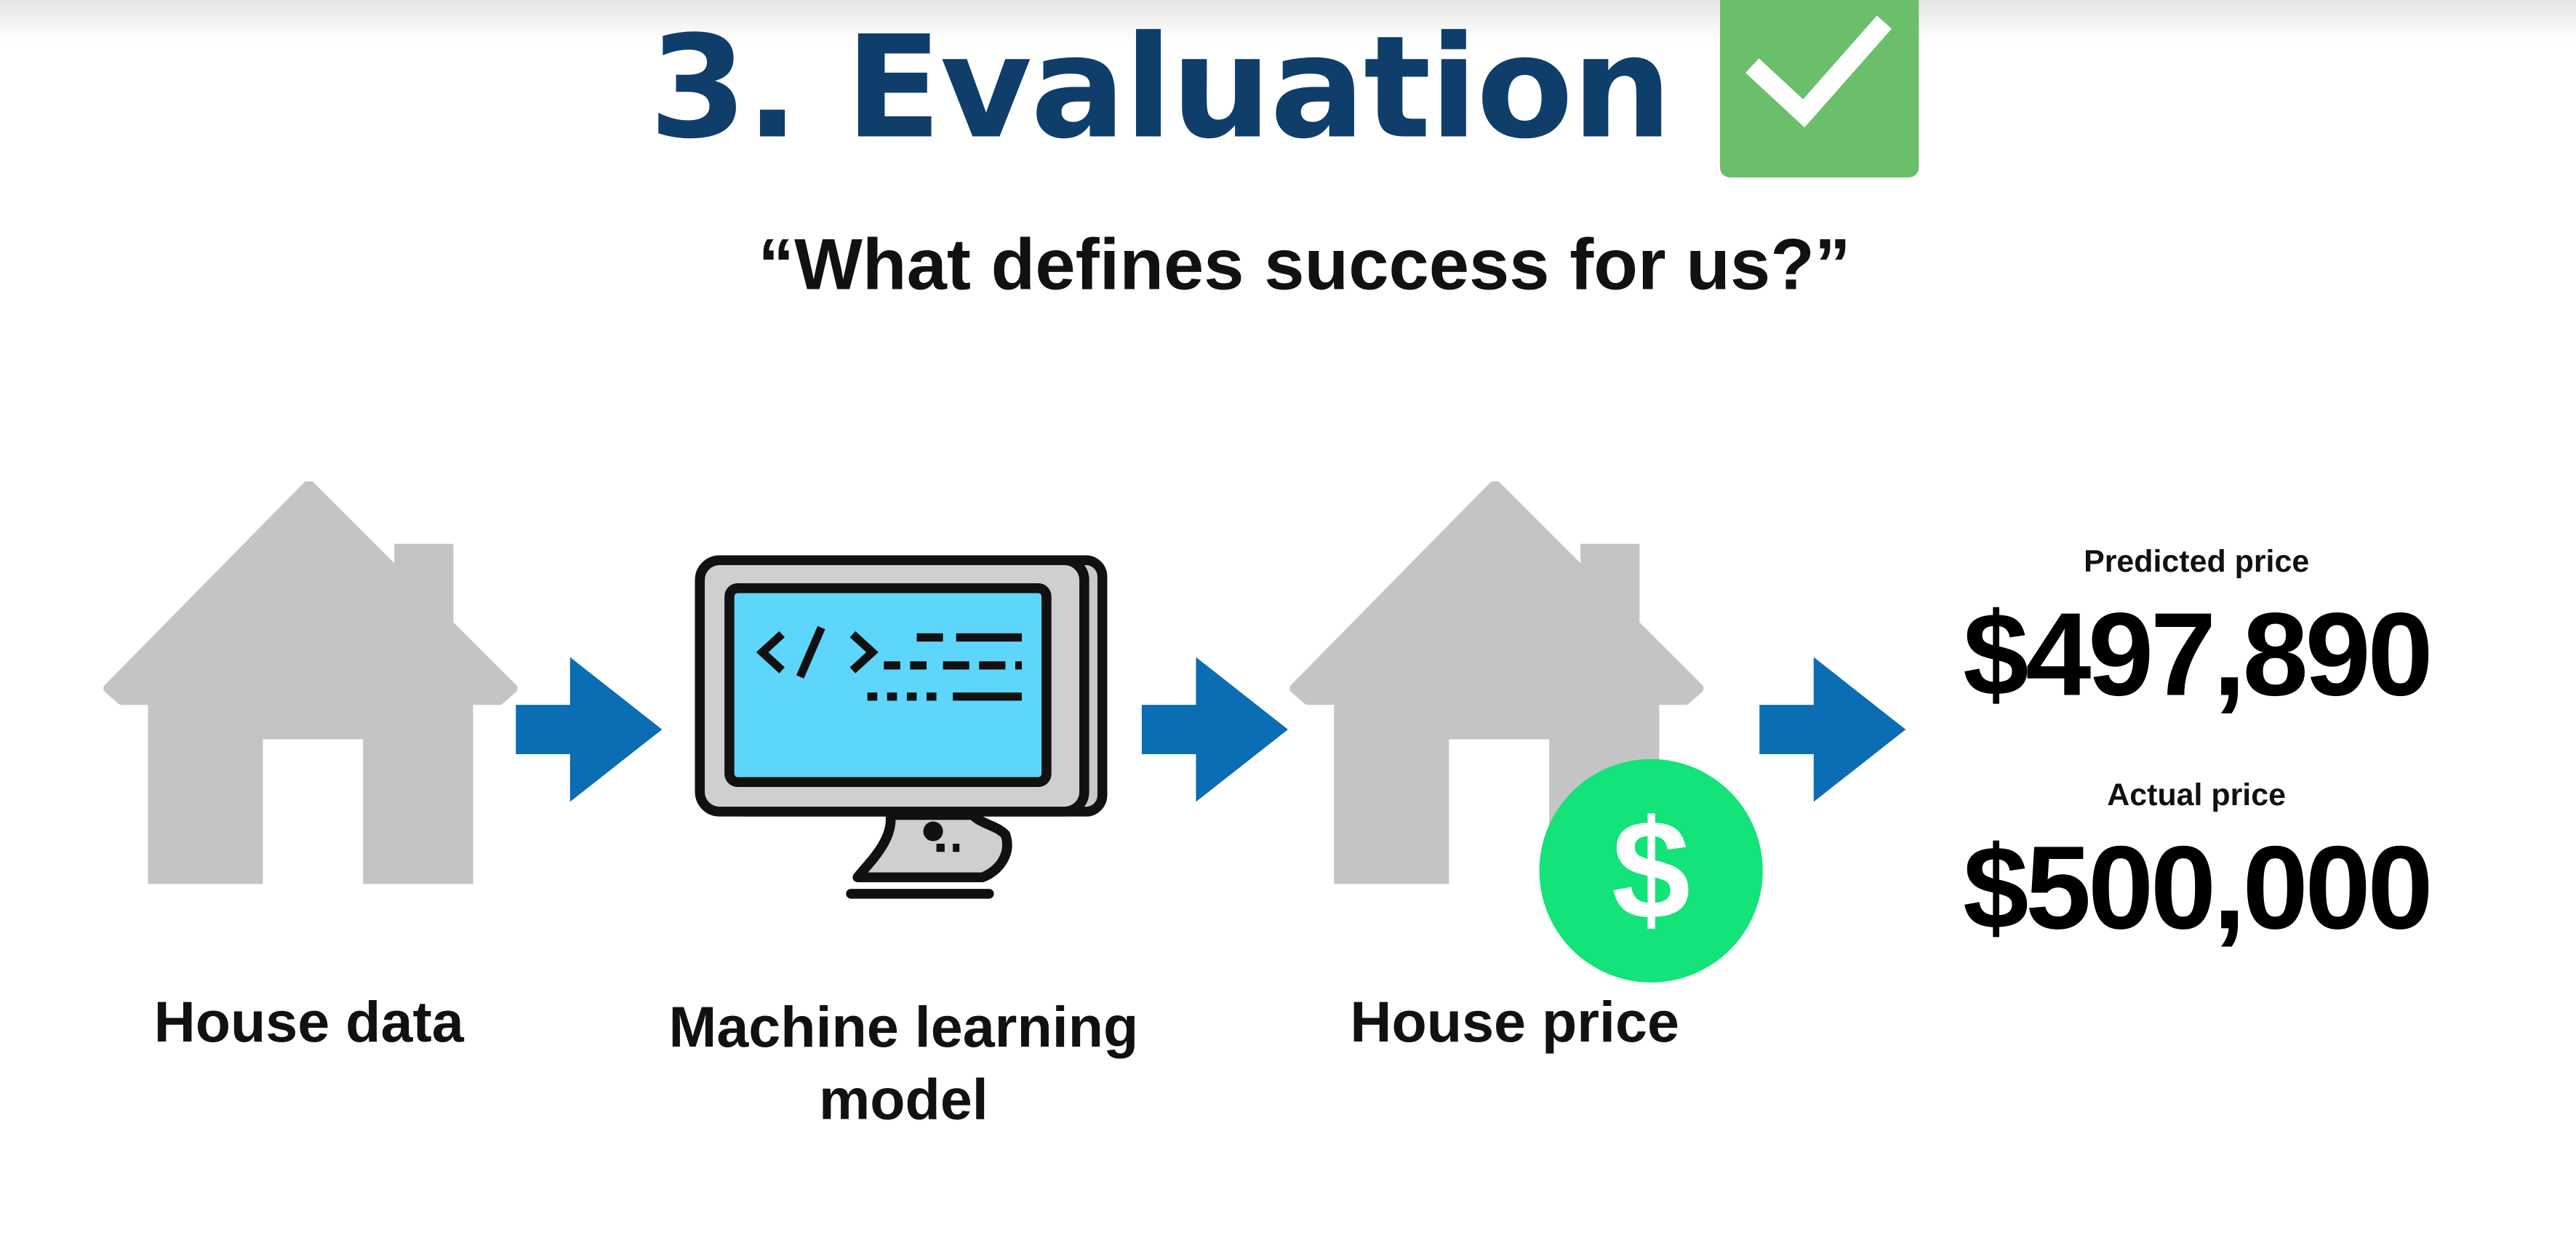  I want to click on predicted-price-label: Predicted price, so click(2197, 562).